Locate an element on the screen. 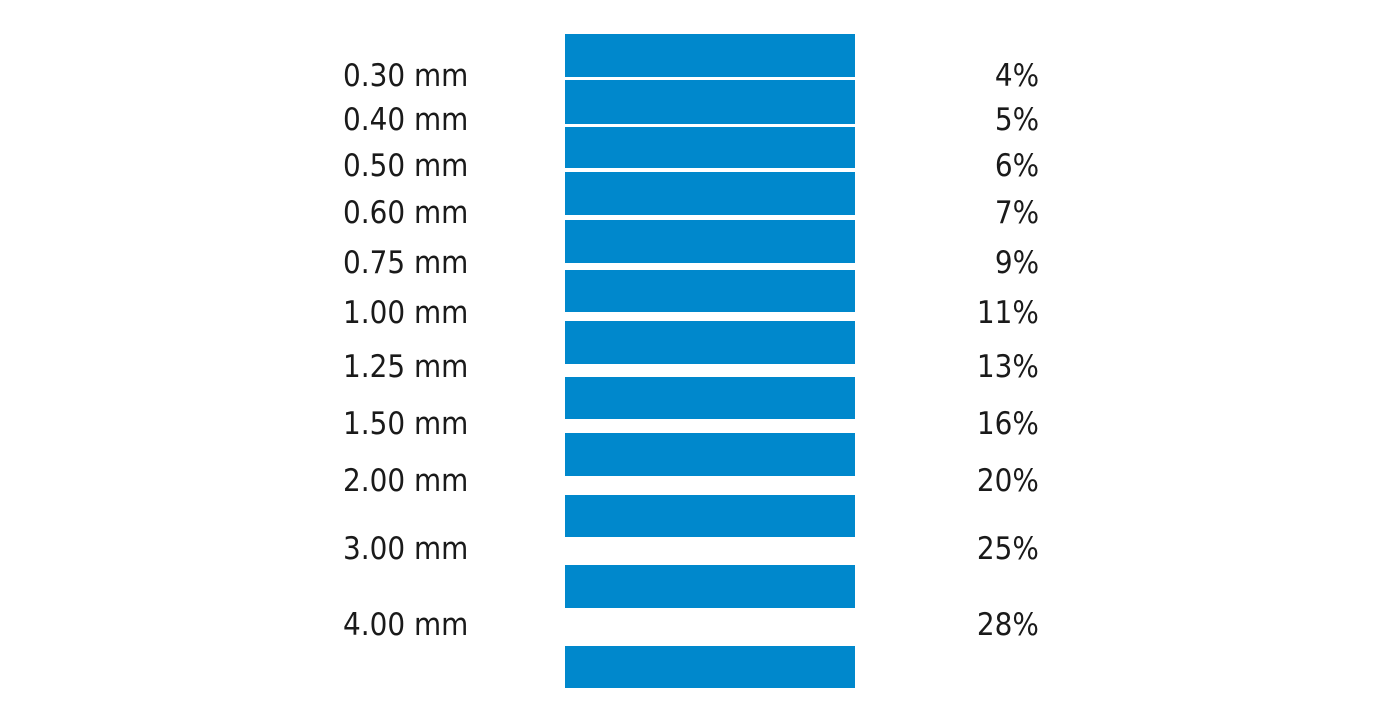  gap-label: 0.75 mm is located at coordinates (406, 263).